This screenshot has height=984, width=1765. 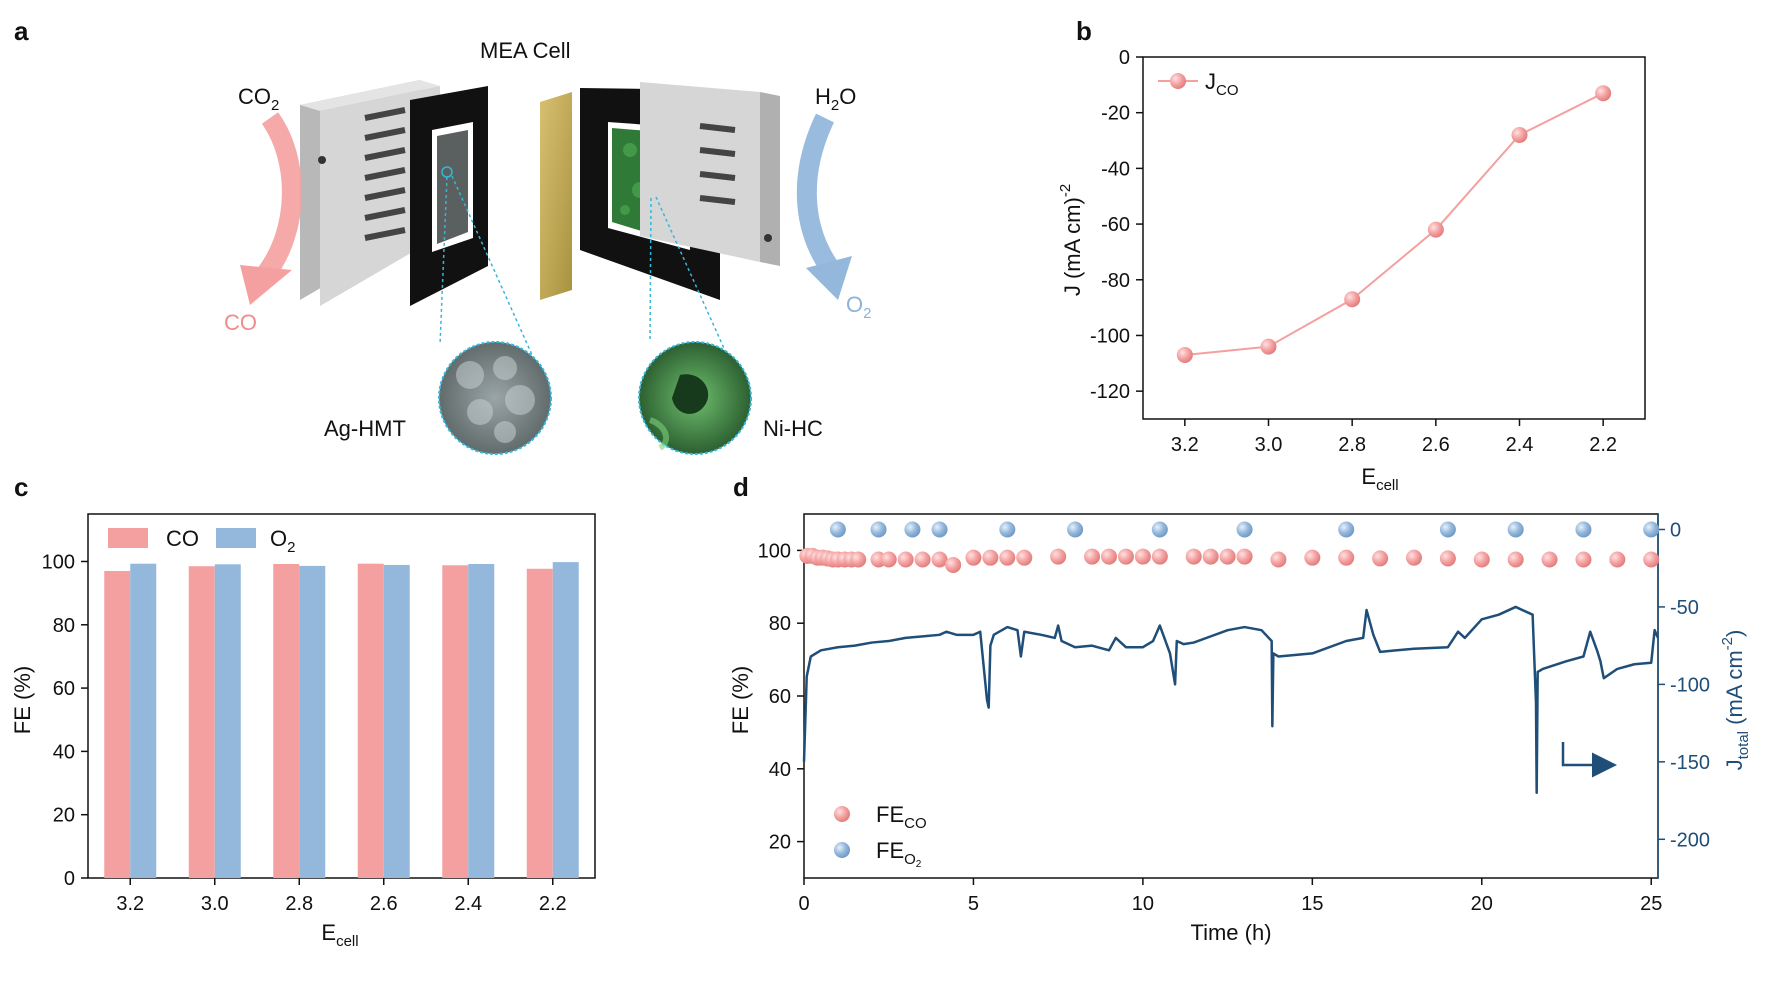 What do you see at coordinates (64, 752) in the screenshot?
I see `panel-c-ytick-label: 40` at bounding box center [64, 752].